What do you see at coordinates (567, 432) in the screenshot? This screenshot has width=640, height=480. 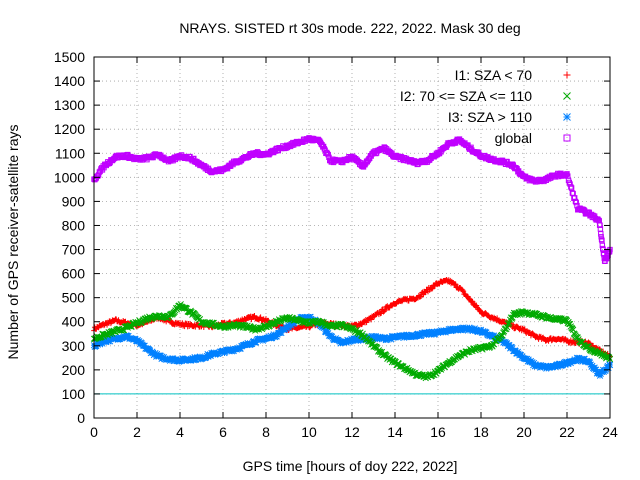 I see `x-tick-label: 22` at bounding box center [567, 432].